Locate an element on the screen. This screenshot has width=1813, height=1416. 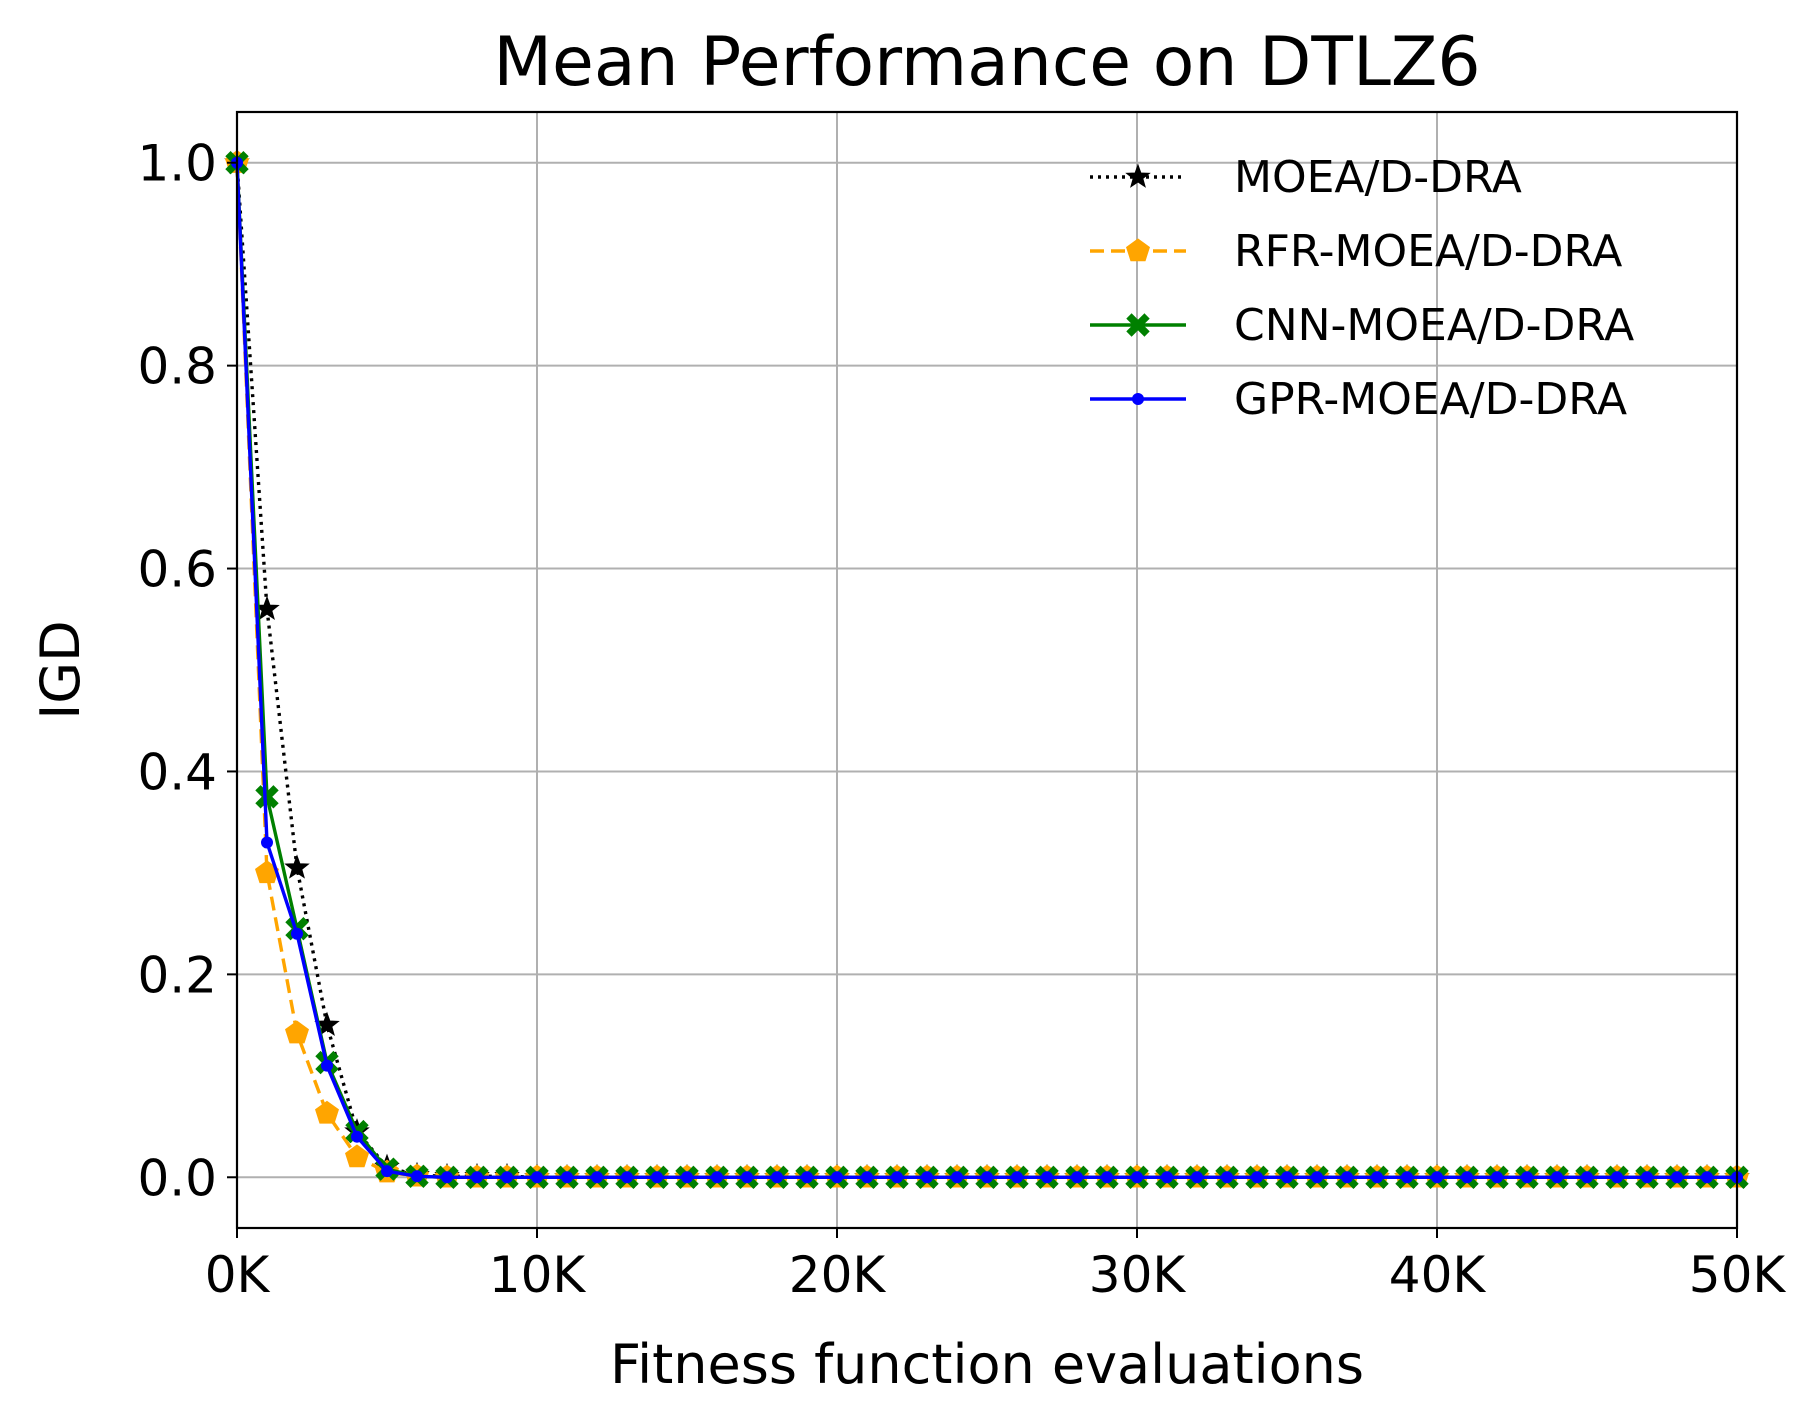
x-tick-label: 40K is located at coordinates (1438, 1275).